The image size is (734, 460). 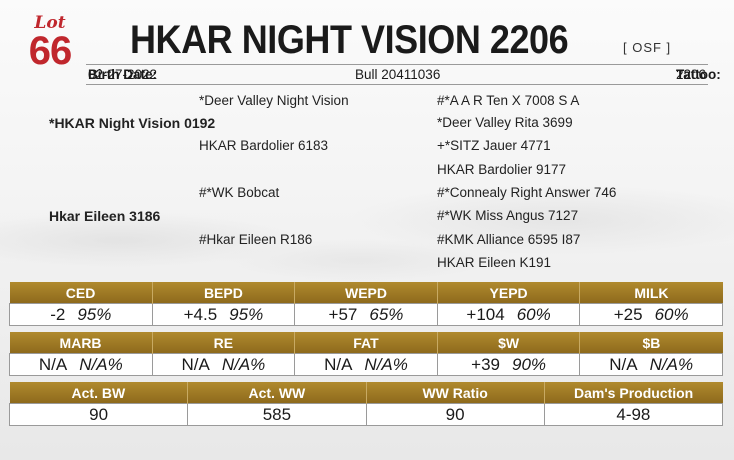 I want to click on actuals-cell-bw: 90, so click(x=98, y=414).